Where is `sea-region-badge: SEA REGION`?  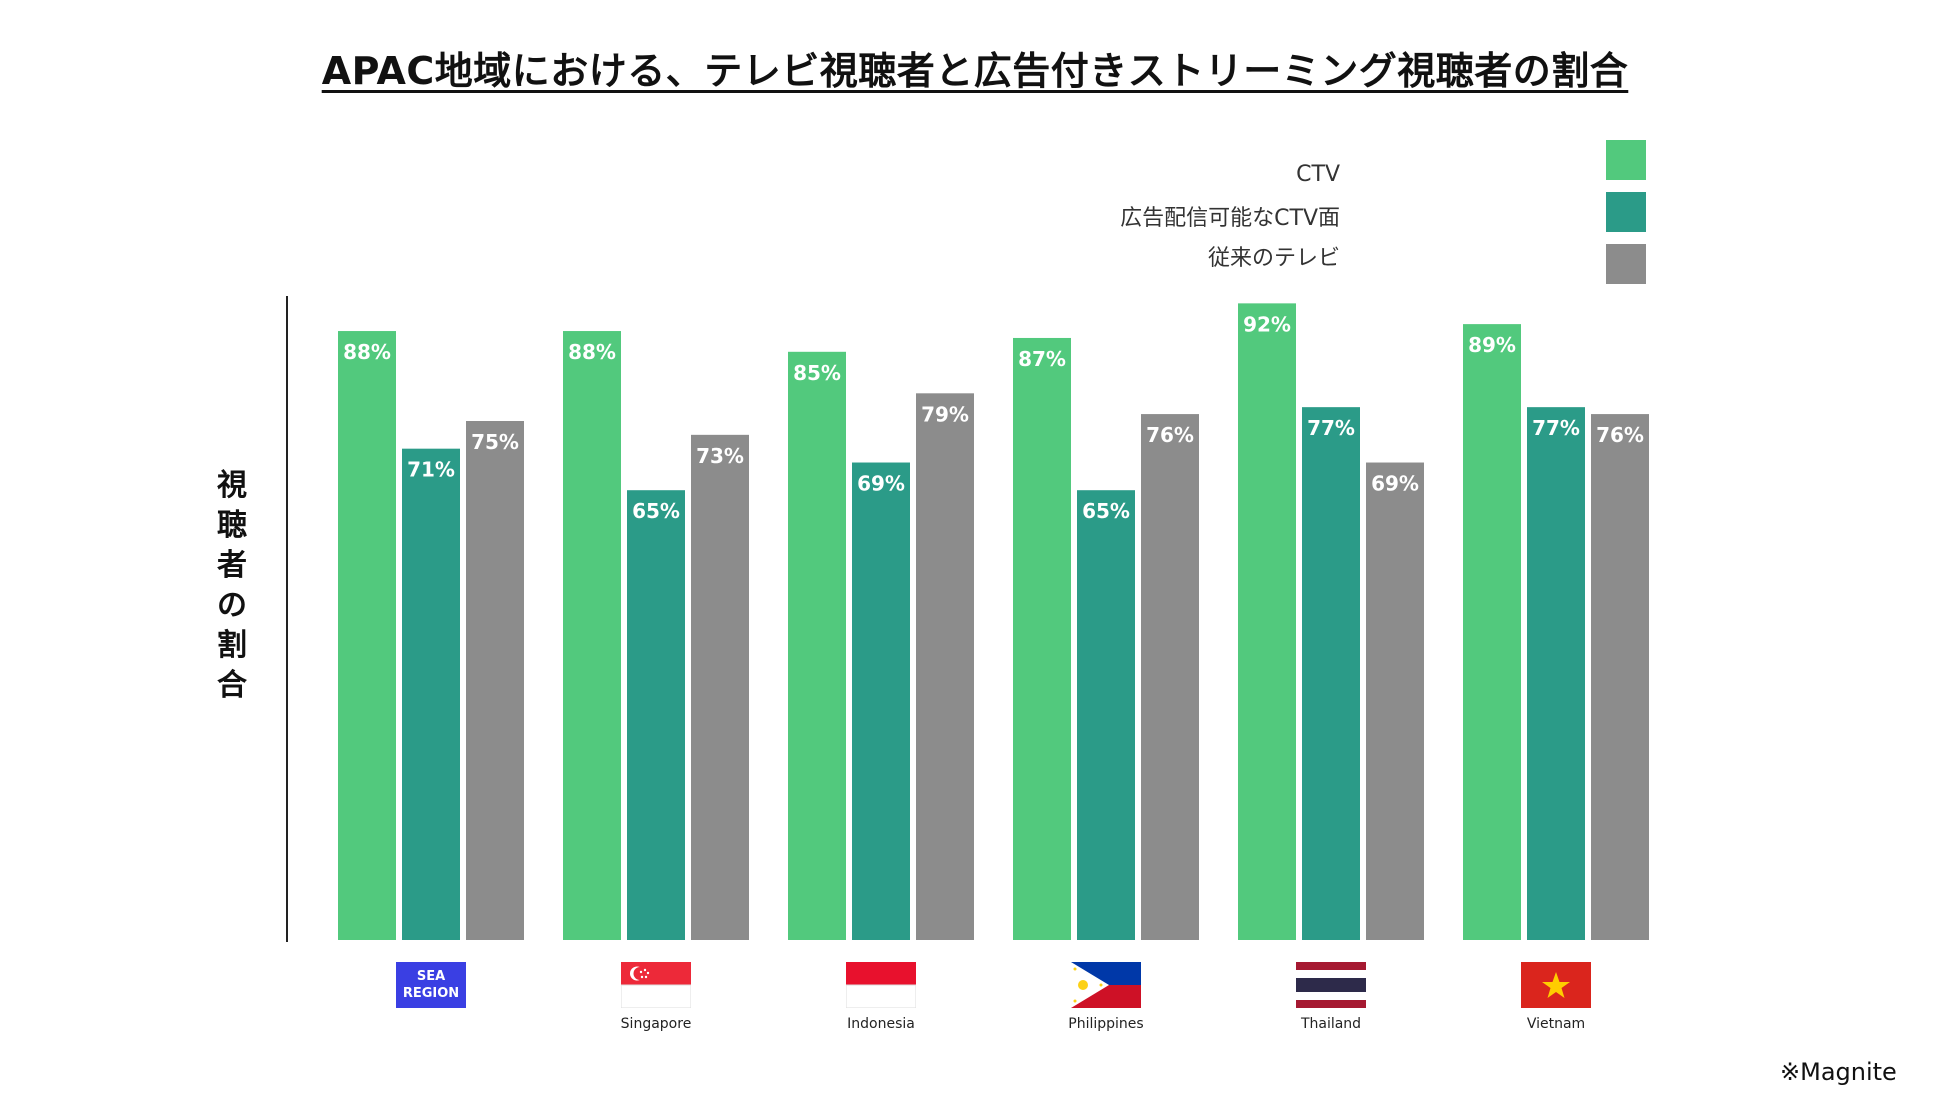 sea-region-badge: SEA REGION is located at coordinates (431, 985).